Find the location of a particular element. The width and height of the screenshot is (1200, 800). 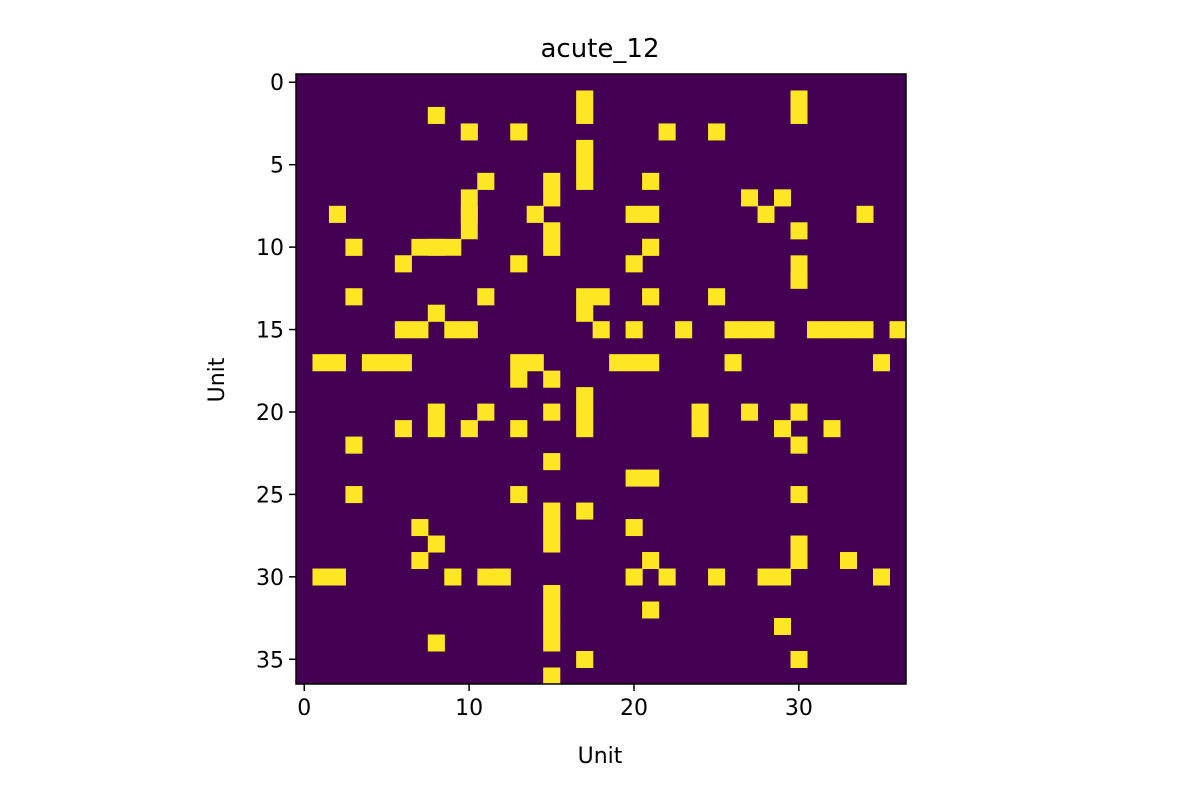

y-axis: 0 5 10 15 20 25 30 35 is located at coordinates (276, 372).